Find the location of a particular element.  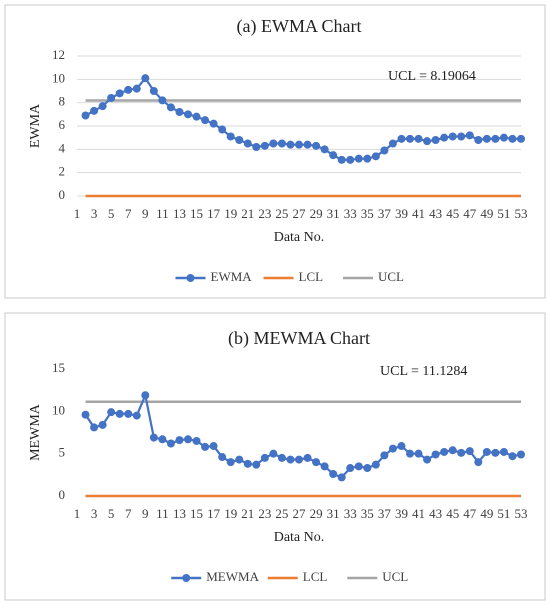

x-tick-label: 21 is located at coordinates (247, 513).